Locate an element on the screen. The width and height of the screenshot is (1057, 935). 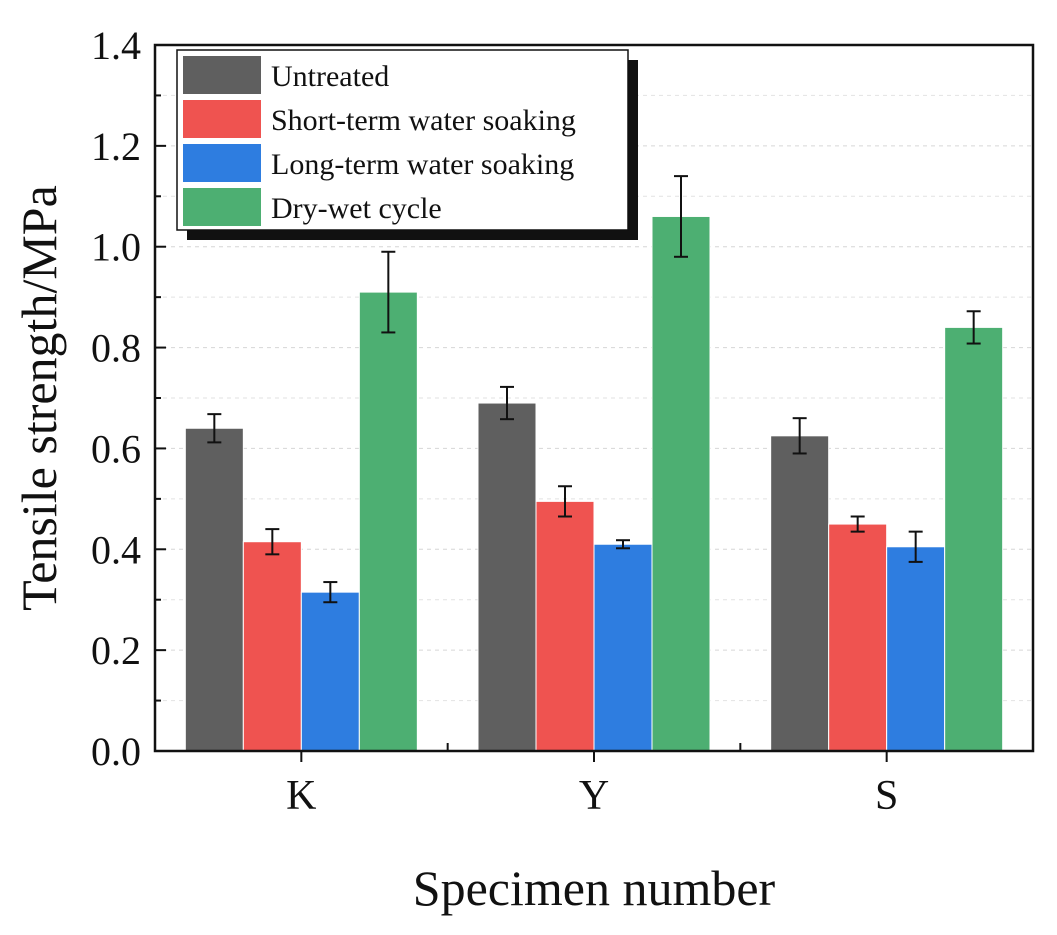
y-tick-label: 0.8 is located at coordinates (116, 348).